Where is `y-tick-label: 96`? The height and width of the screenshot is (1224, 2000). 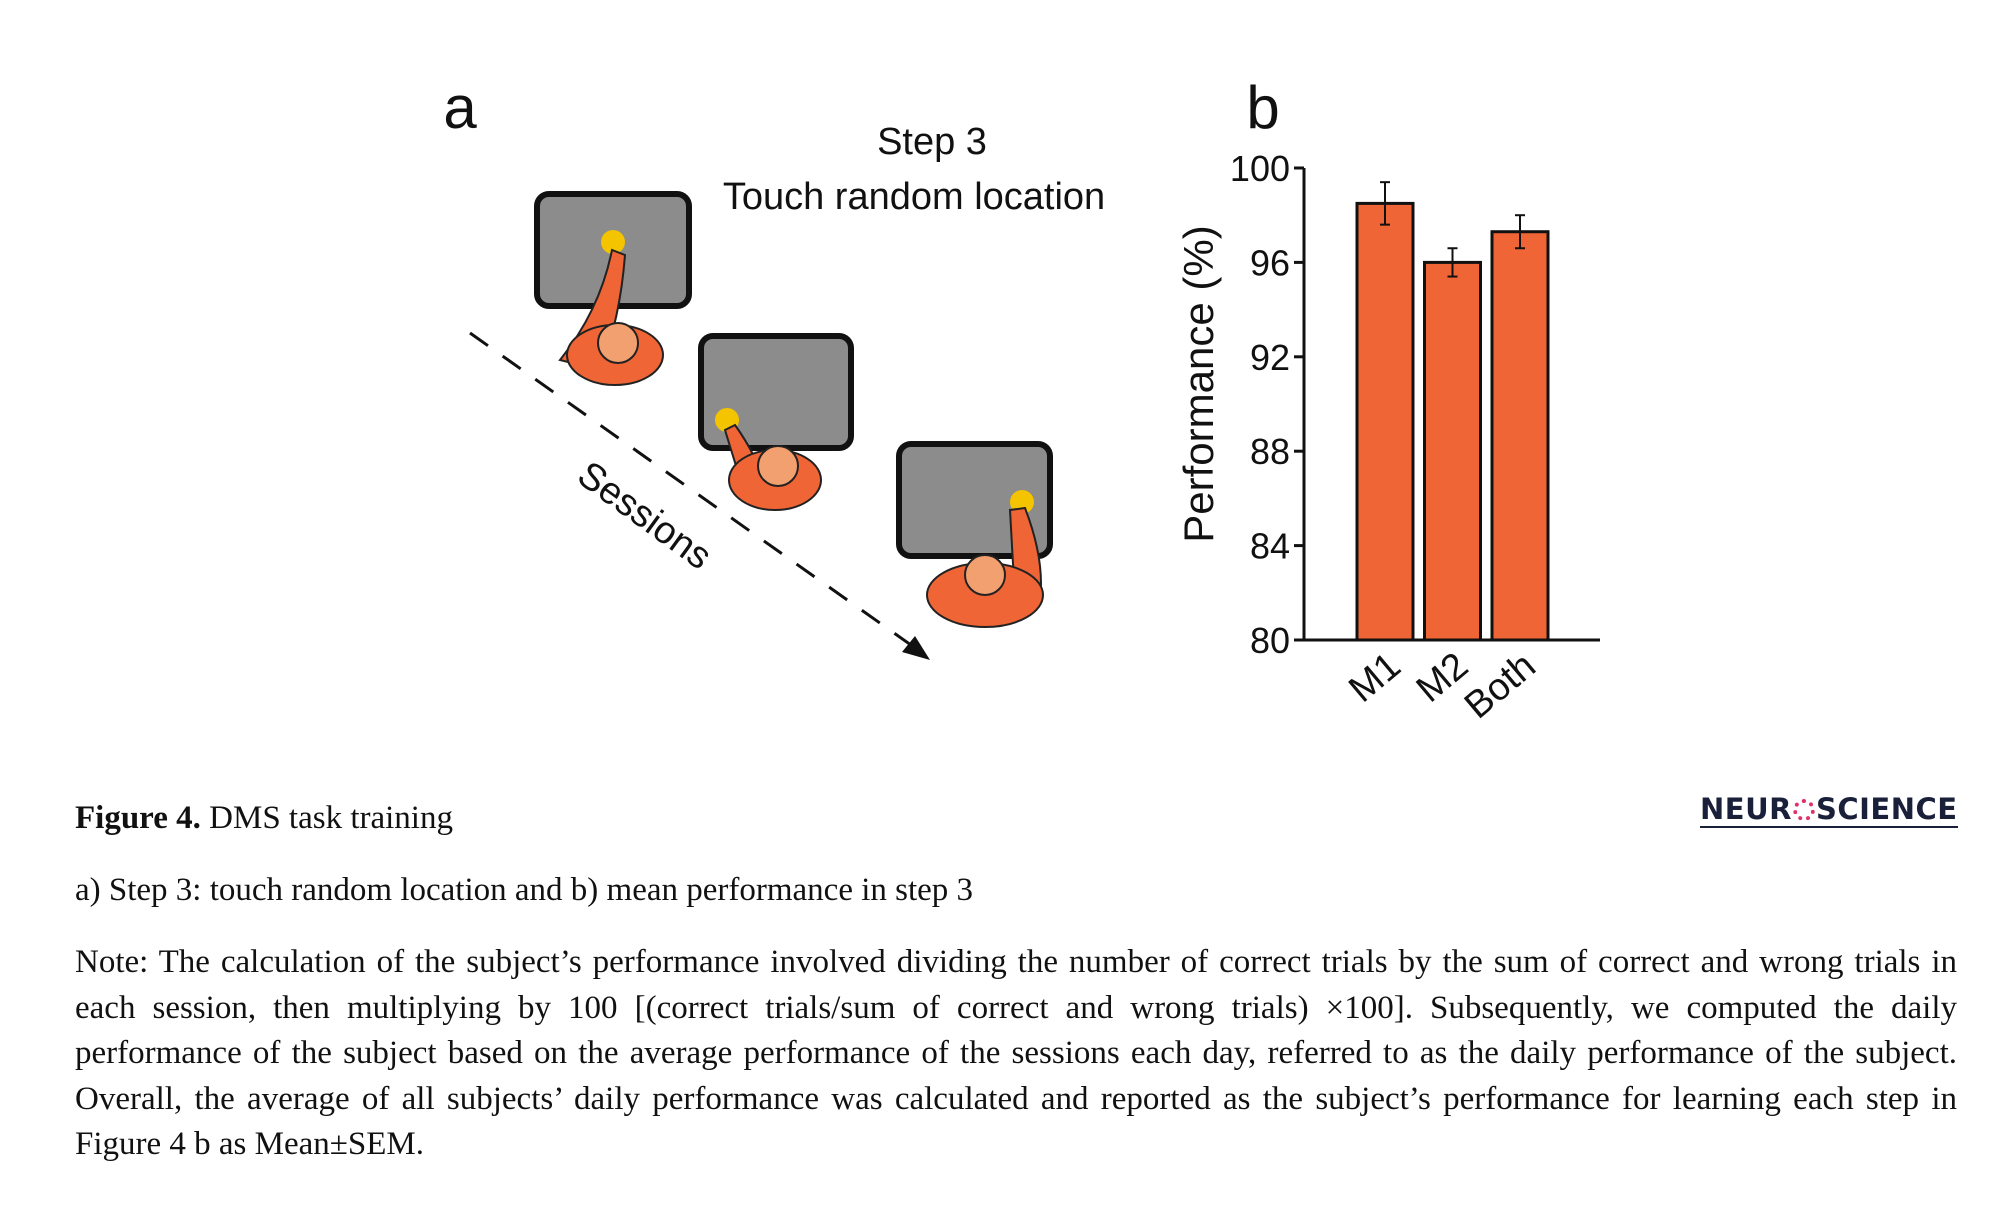
y-tick-label: 96 is located at coordinates (1270, 262).